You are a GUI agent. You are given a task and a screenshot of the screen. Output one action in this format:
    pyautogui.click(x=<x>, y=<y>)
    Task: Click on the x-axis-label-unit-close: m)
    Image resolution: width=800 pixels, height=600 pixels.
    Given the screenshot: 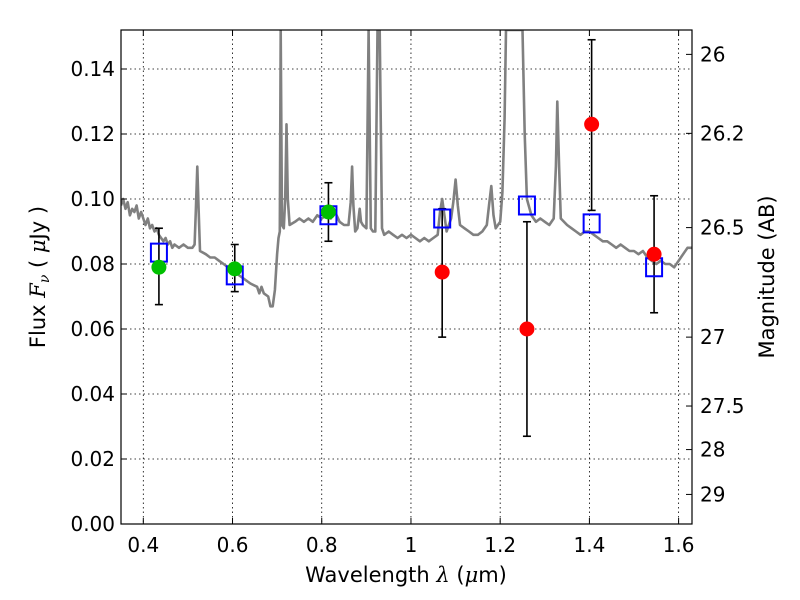 What is the action you would take?
    pyautogui.click(x=492, y=575)
    